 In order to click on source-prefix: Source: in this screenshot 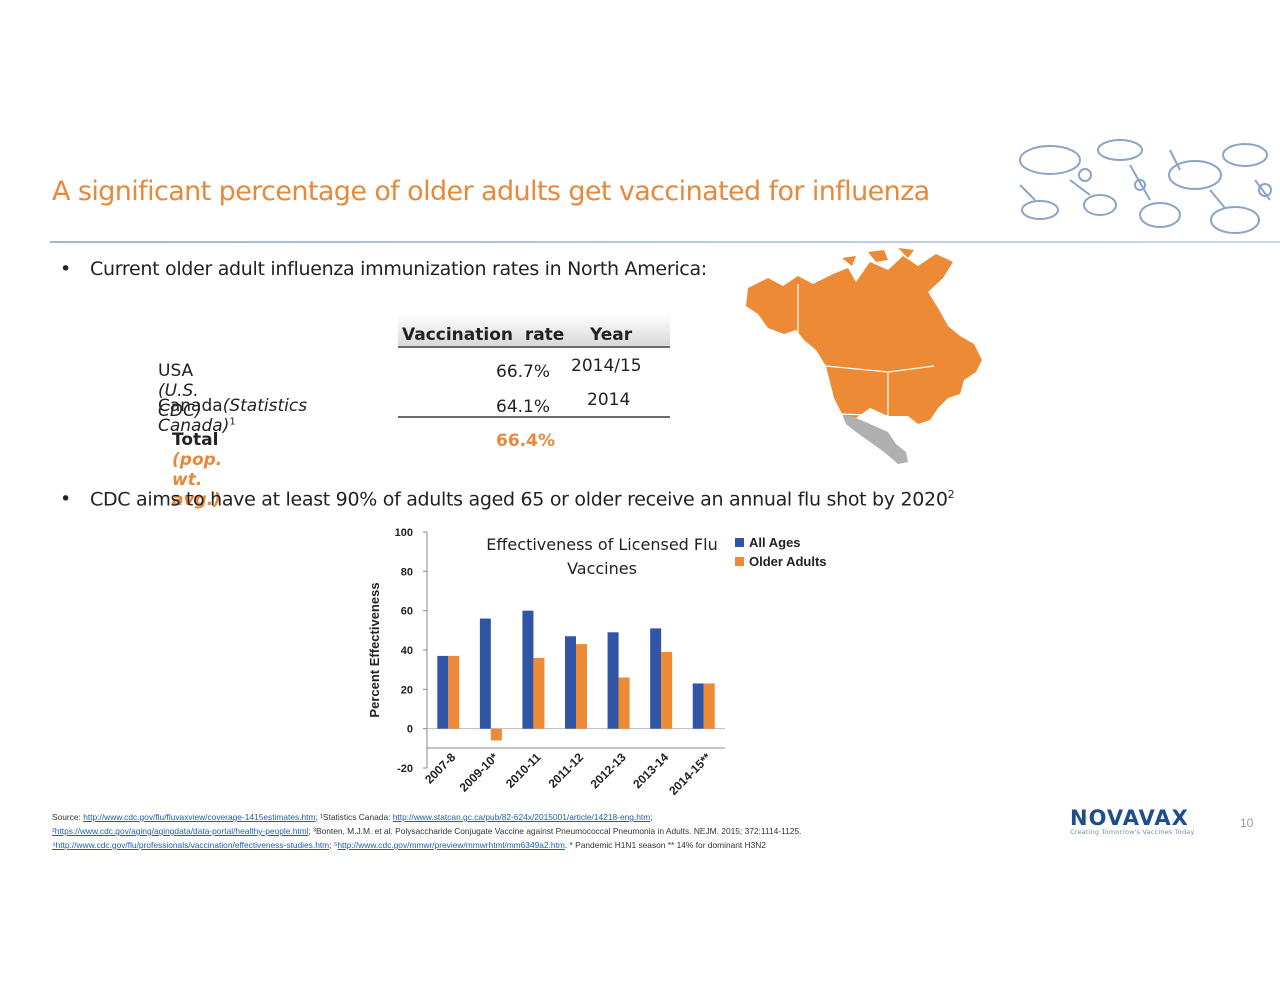, I will do `click(66, 817)`.